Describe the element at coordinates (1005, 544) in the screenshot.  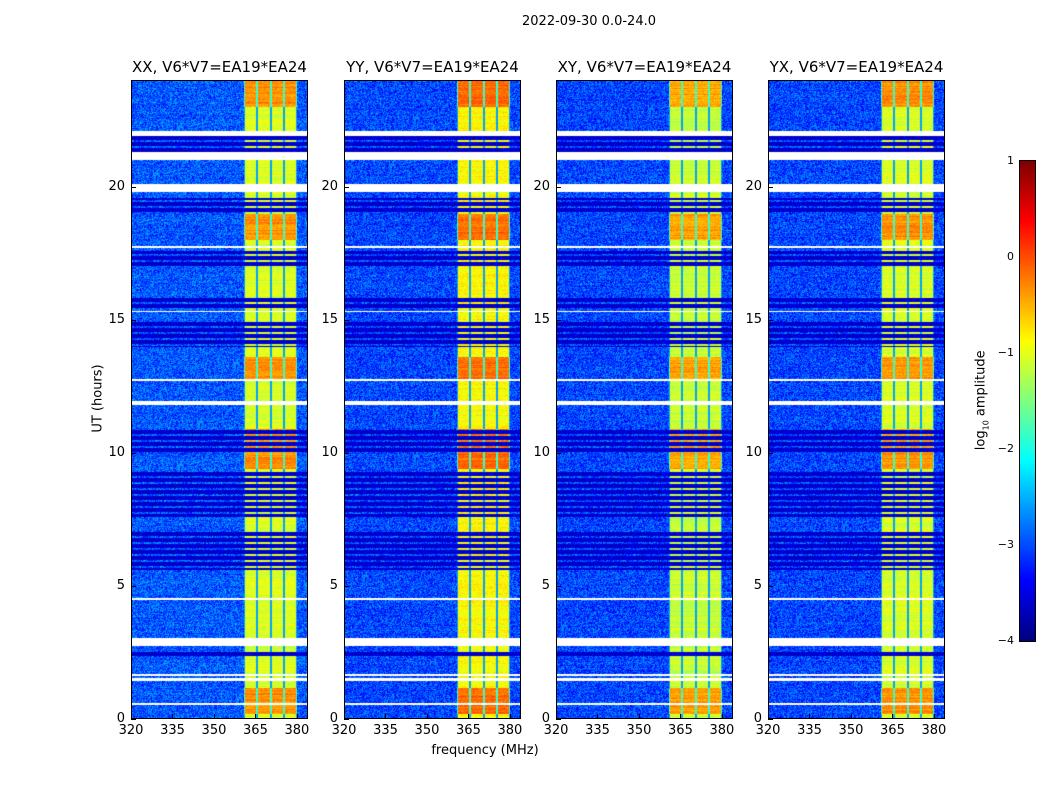
I see `colorbar-tick-label: −3` at that location.